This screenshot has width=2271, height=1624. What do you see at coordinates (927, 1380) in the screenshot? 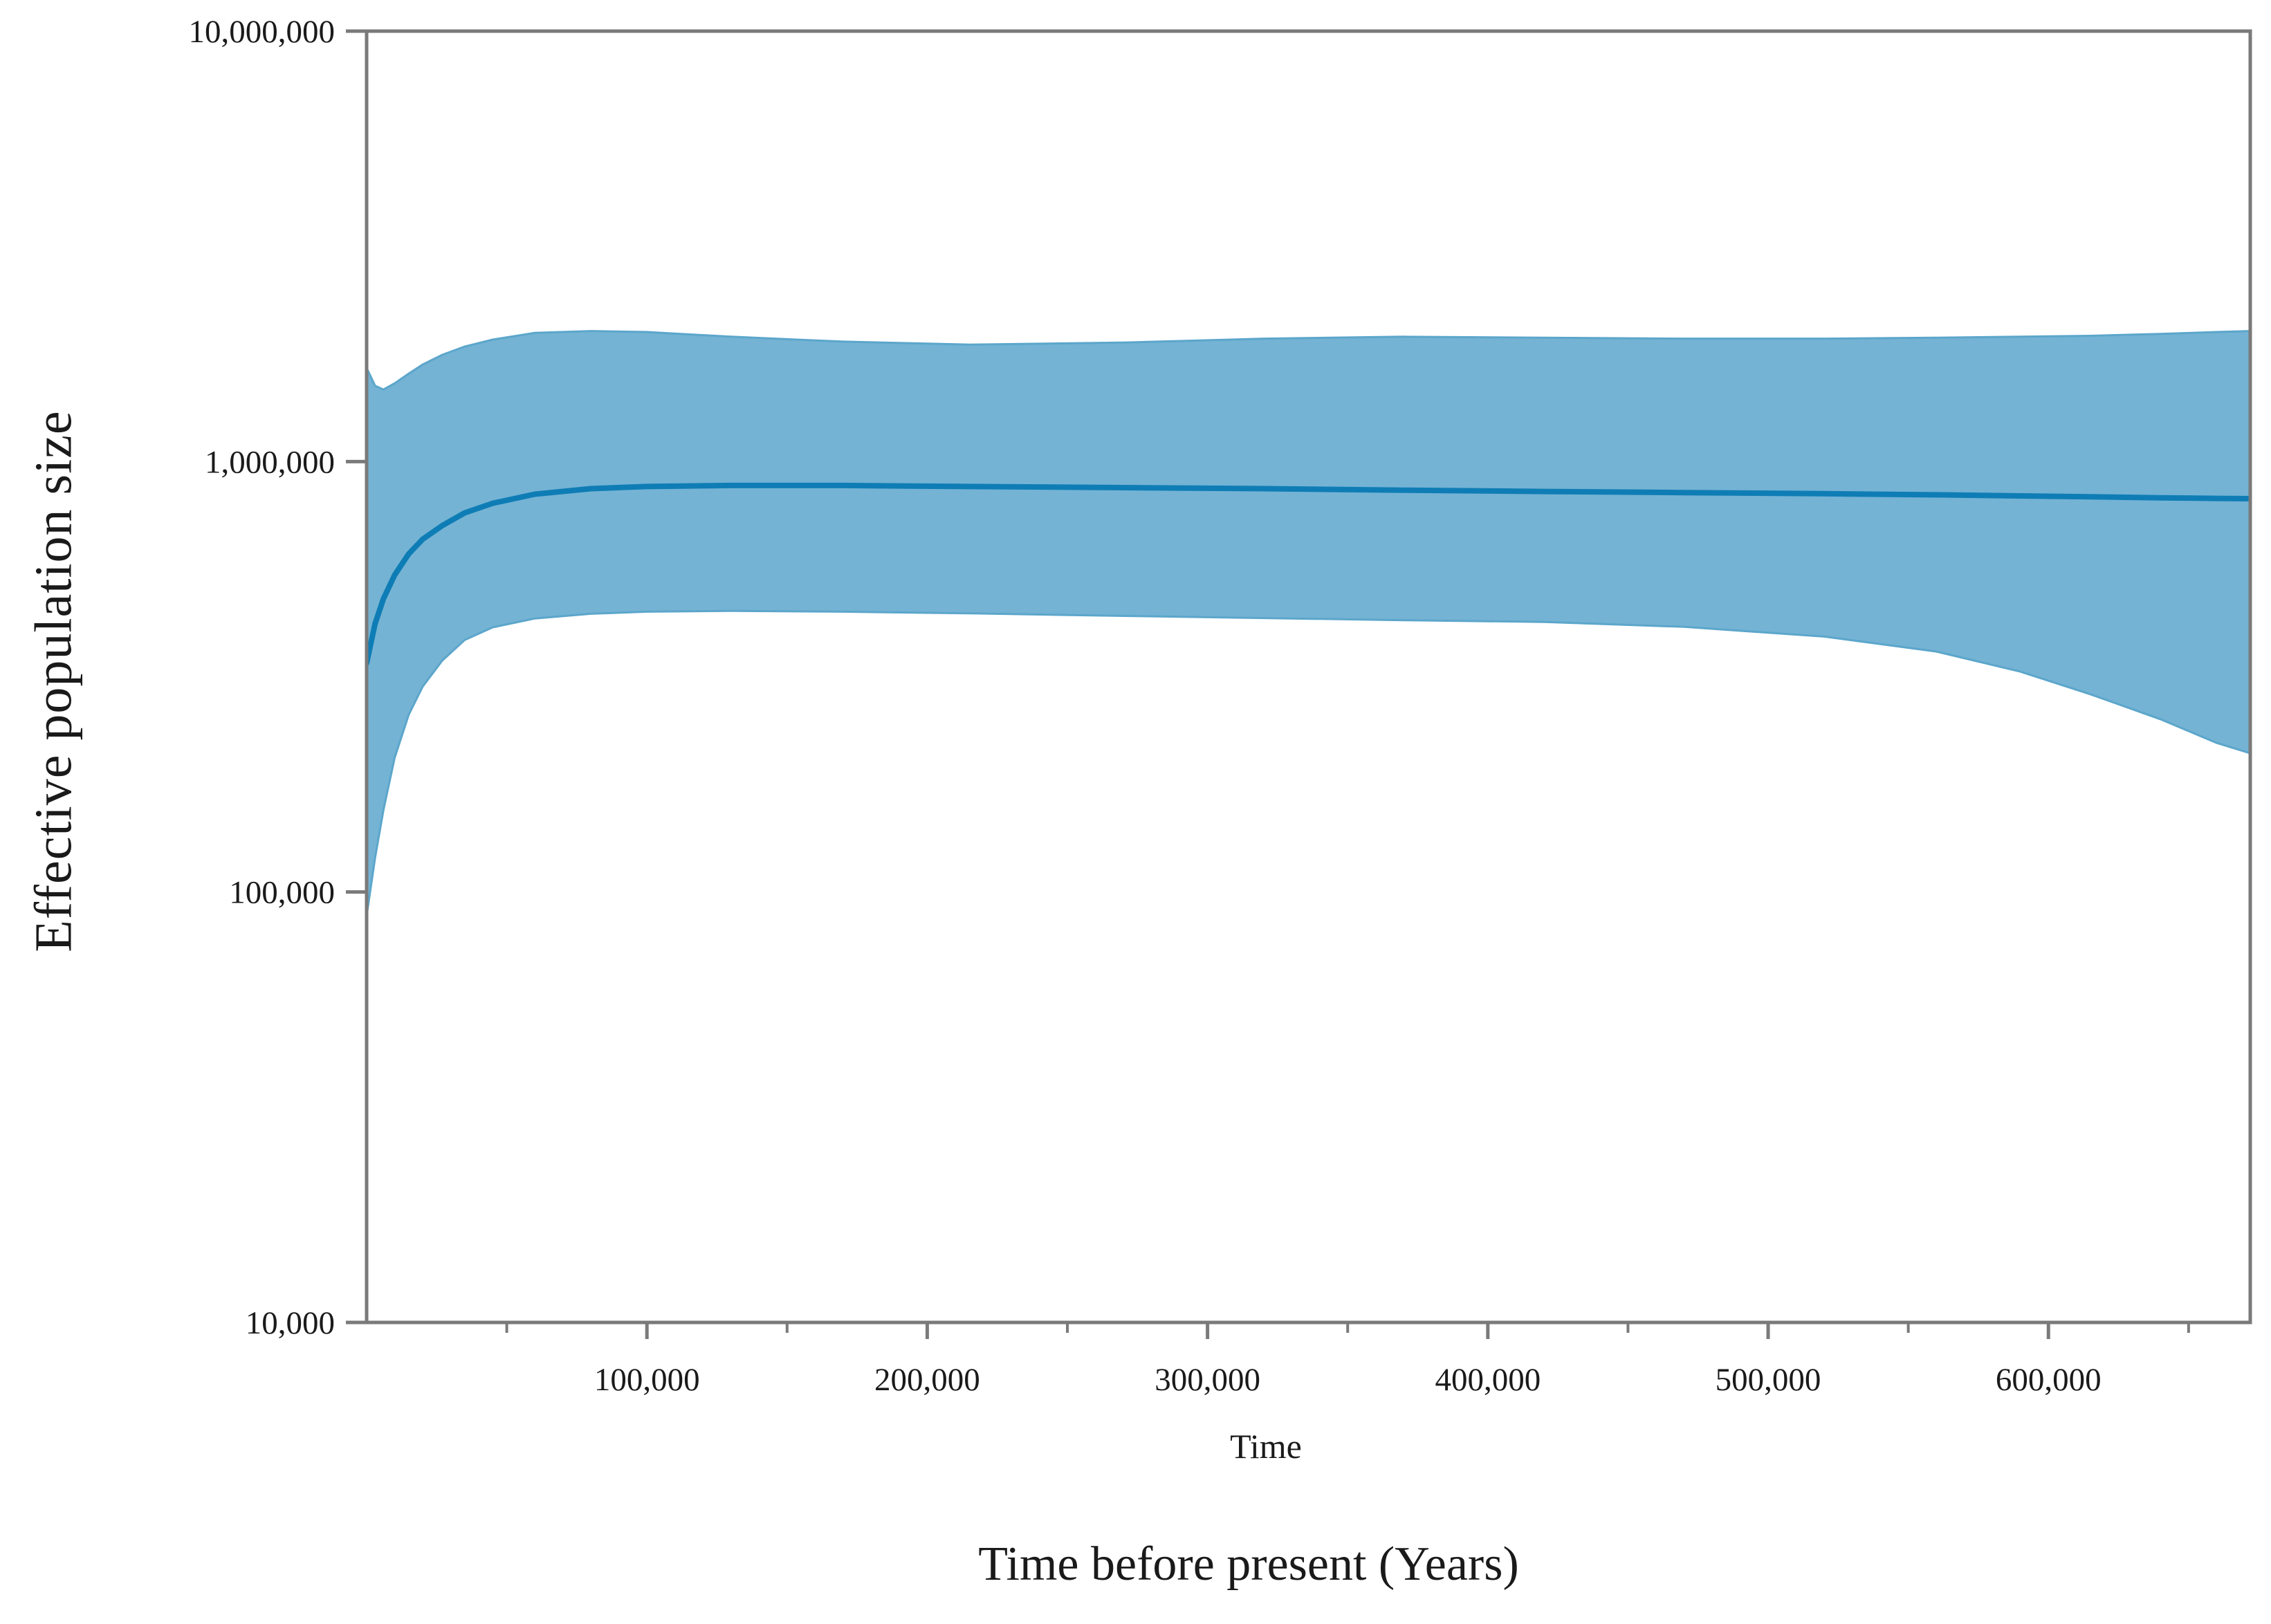
I see `x-tick-label: 200,000` at bounding box center [927, 1380].